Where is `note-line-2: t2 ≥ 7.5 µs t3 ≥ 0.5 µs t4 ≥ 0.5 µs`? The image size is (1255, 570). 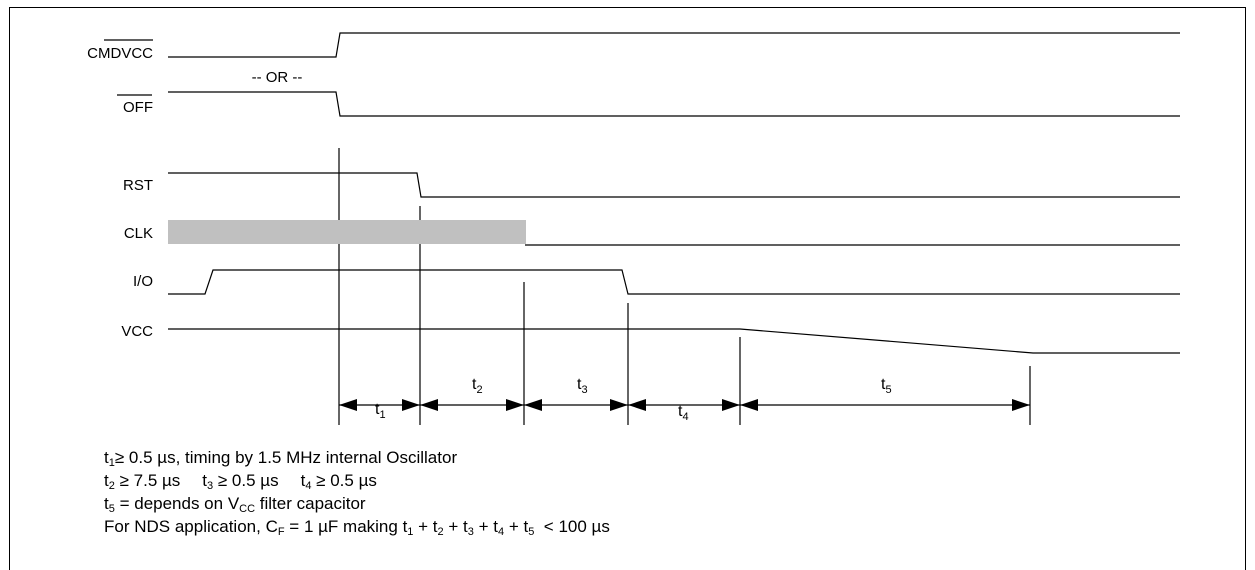 note-line-2: t2 ≥ 7.5 µs t3 ≥ 0.5 µs t4 ≥ 0.5 µs is located at coordinates (240, 481).